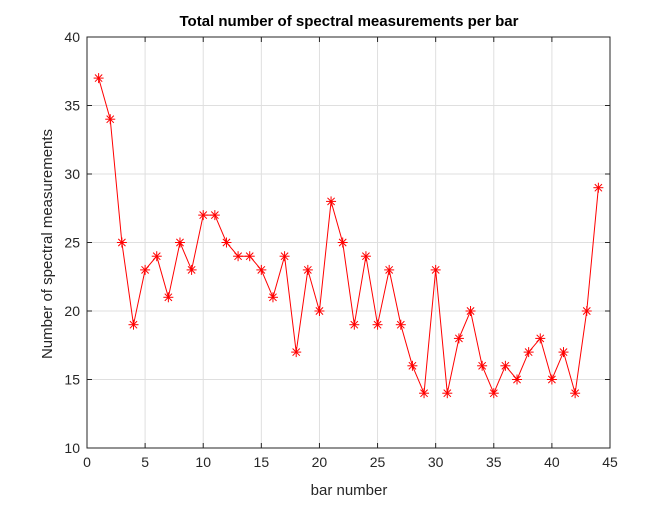 The height and width of the screenshot is (509, 672). I want to click on x-tick-label: 25, so click(378, 462).